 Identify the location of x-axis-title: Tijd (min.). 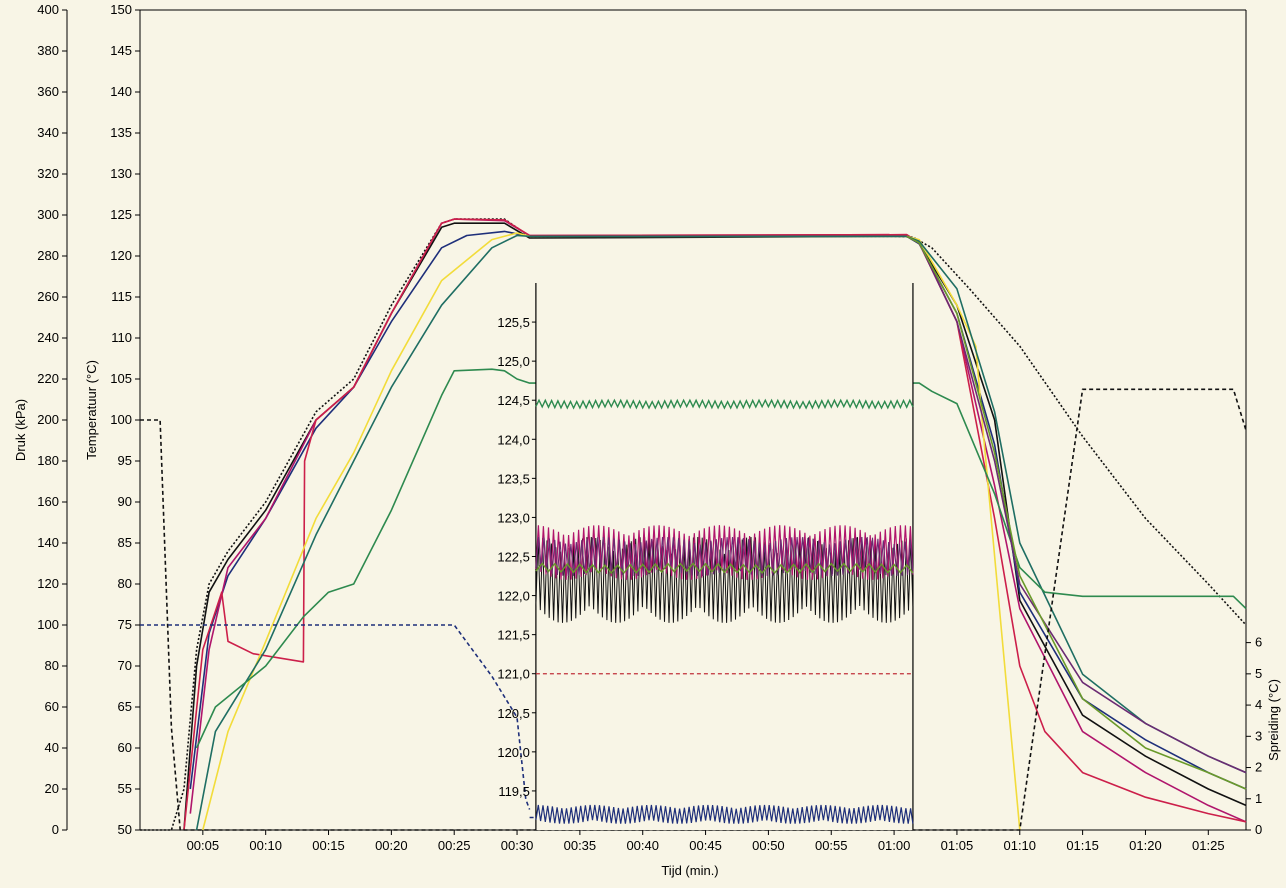
(689, 870).